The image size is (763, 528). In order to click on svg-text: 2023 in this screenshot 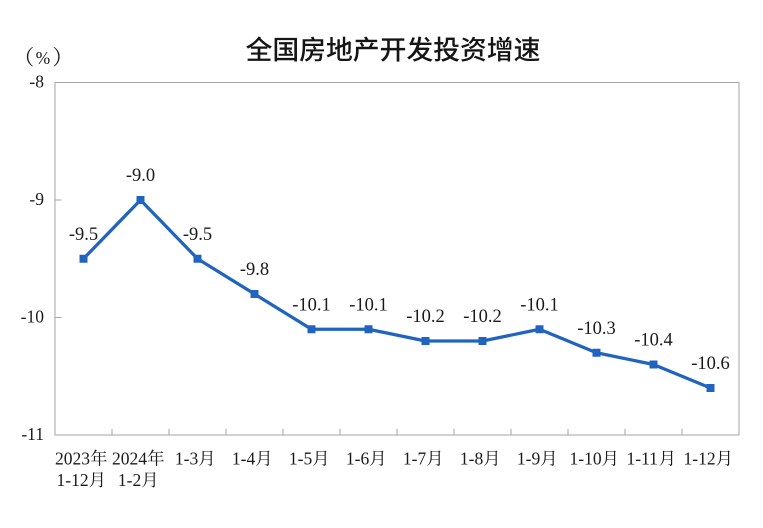, I will do `click(72, 459)`.